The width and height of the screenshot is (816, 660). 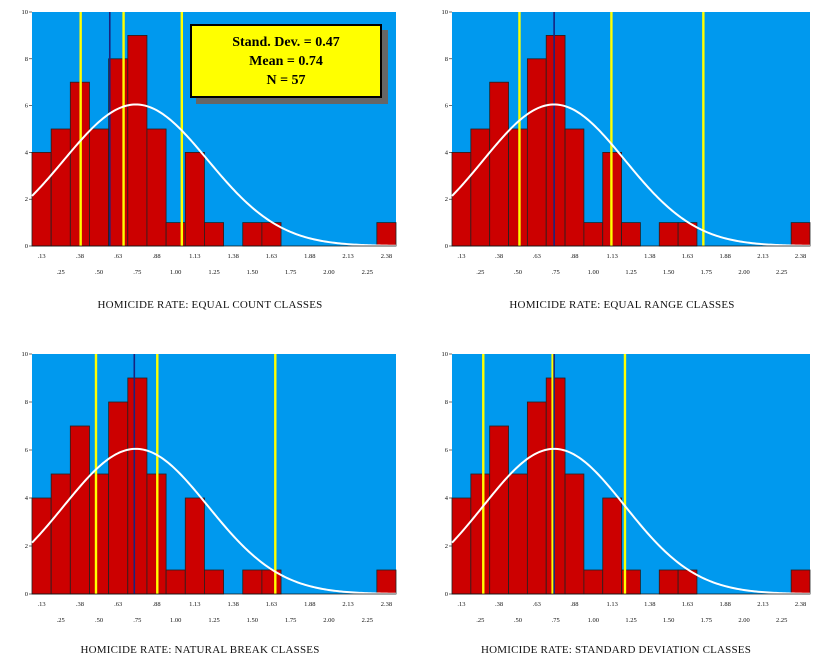 What do you see at coordinates (286, 42) in the screenshot?
I see `std-dev-label: Stand. Dev. = 0.47` at bounding box center [286, 42].